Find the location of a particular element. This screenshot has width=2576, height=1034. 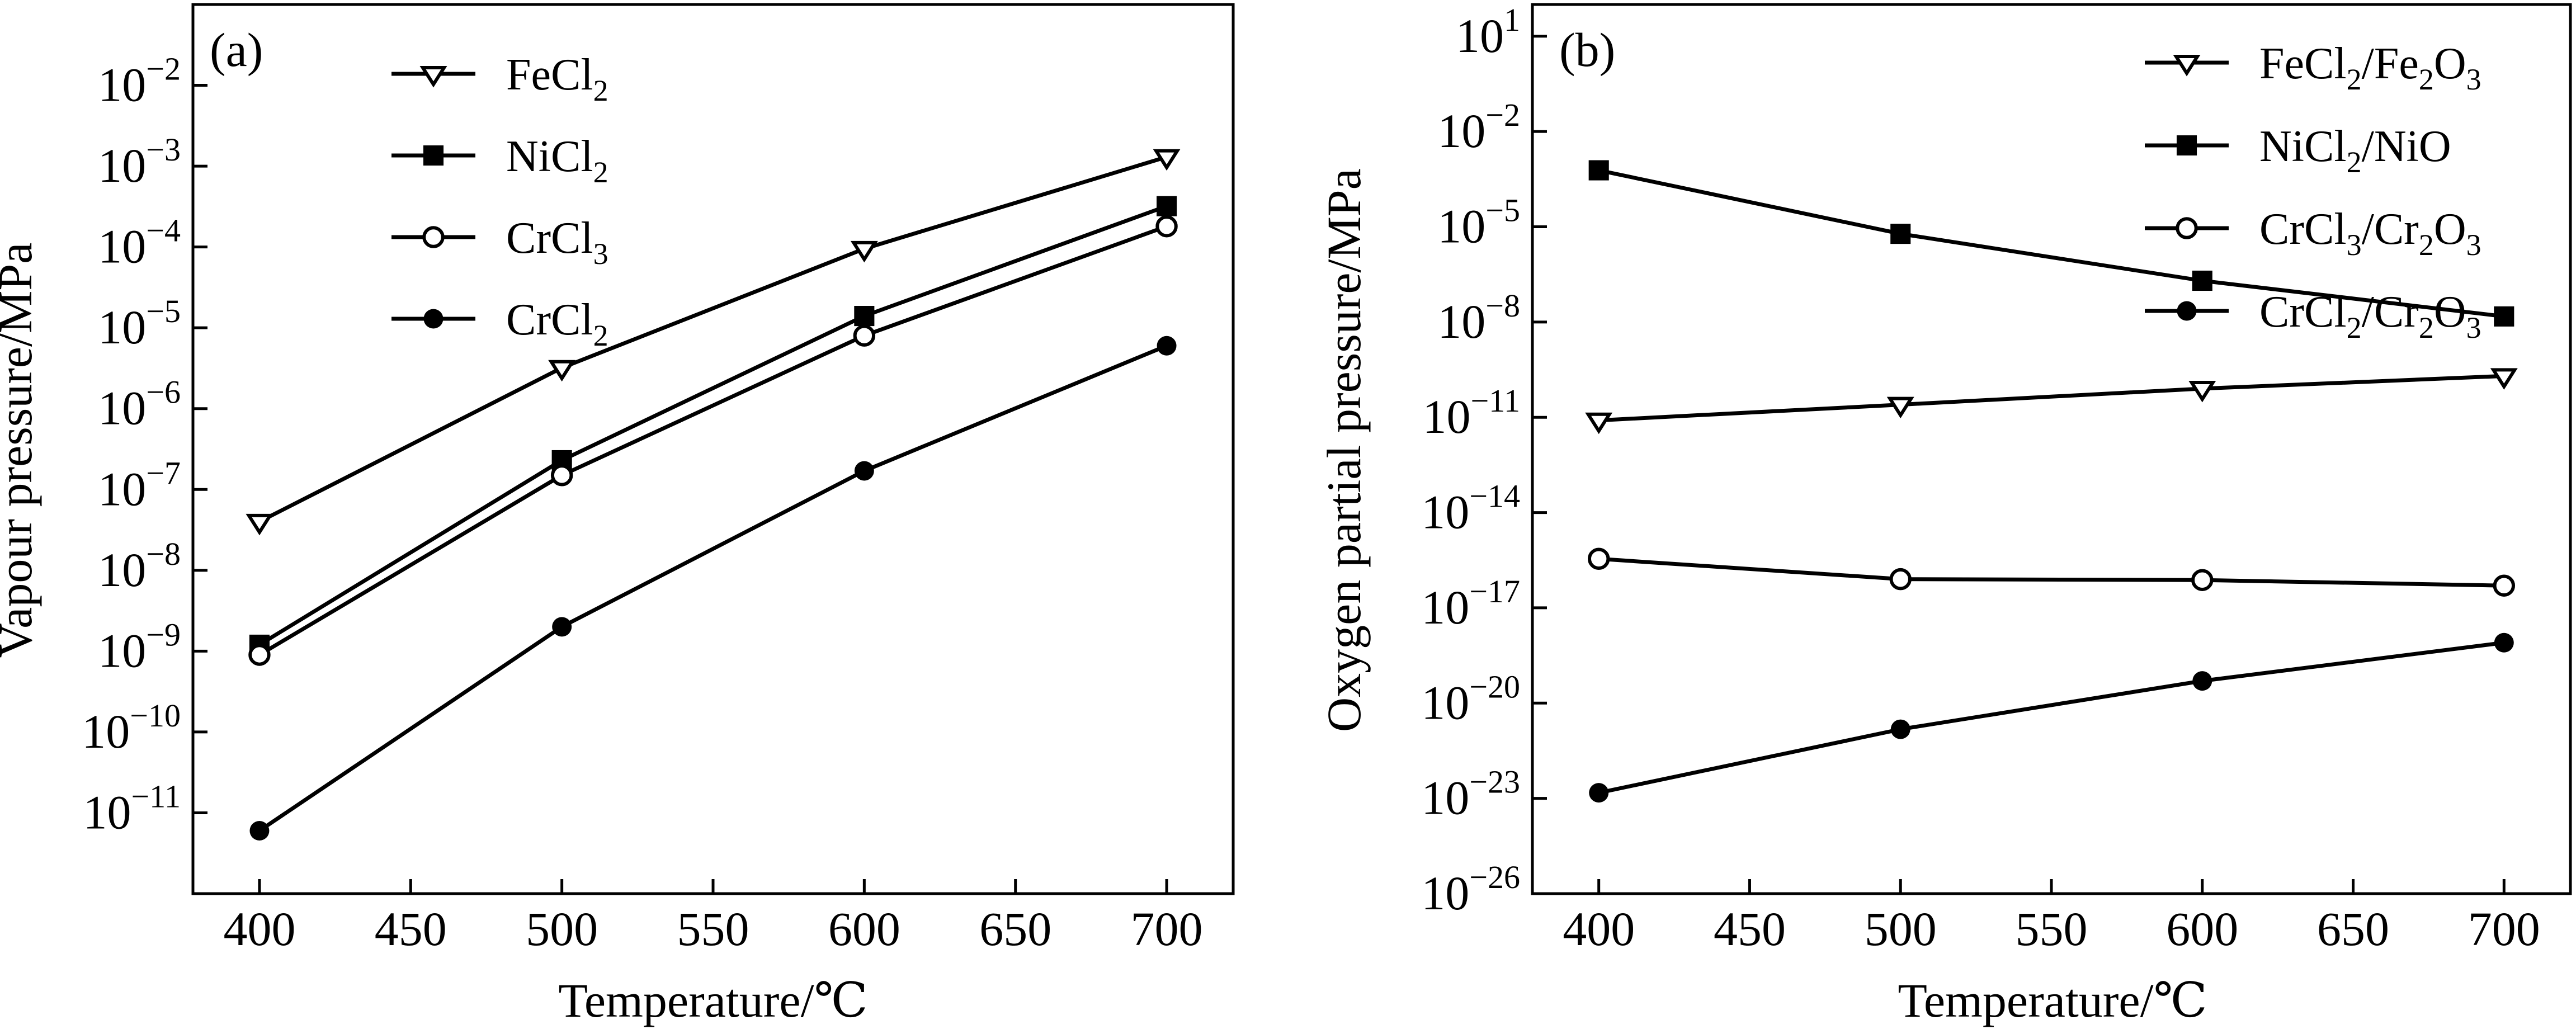

x-tick-label: 400 is located at coordinates (1599, 929).